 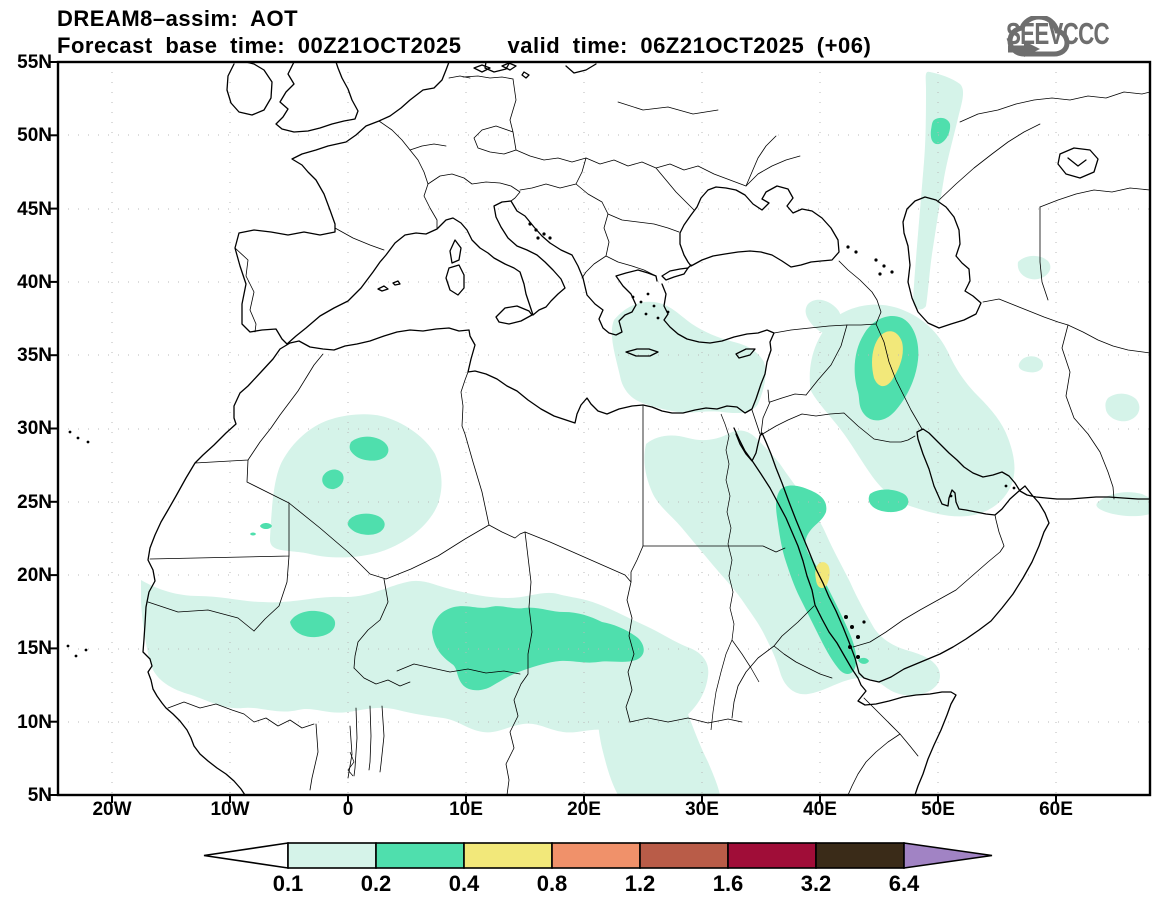 I want to click on seevccc-logo: SEEVCCC, so click(x=1077, y=36).